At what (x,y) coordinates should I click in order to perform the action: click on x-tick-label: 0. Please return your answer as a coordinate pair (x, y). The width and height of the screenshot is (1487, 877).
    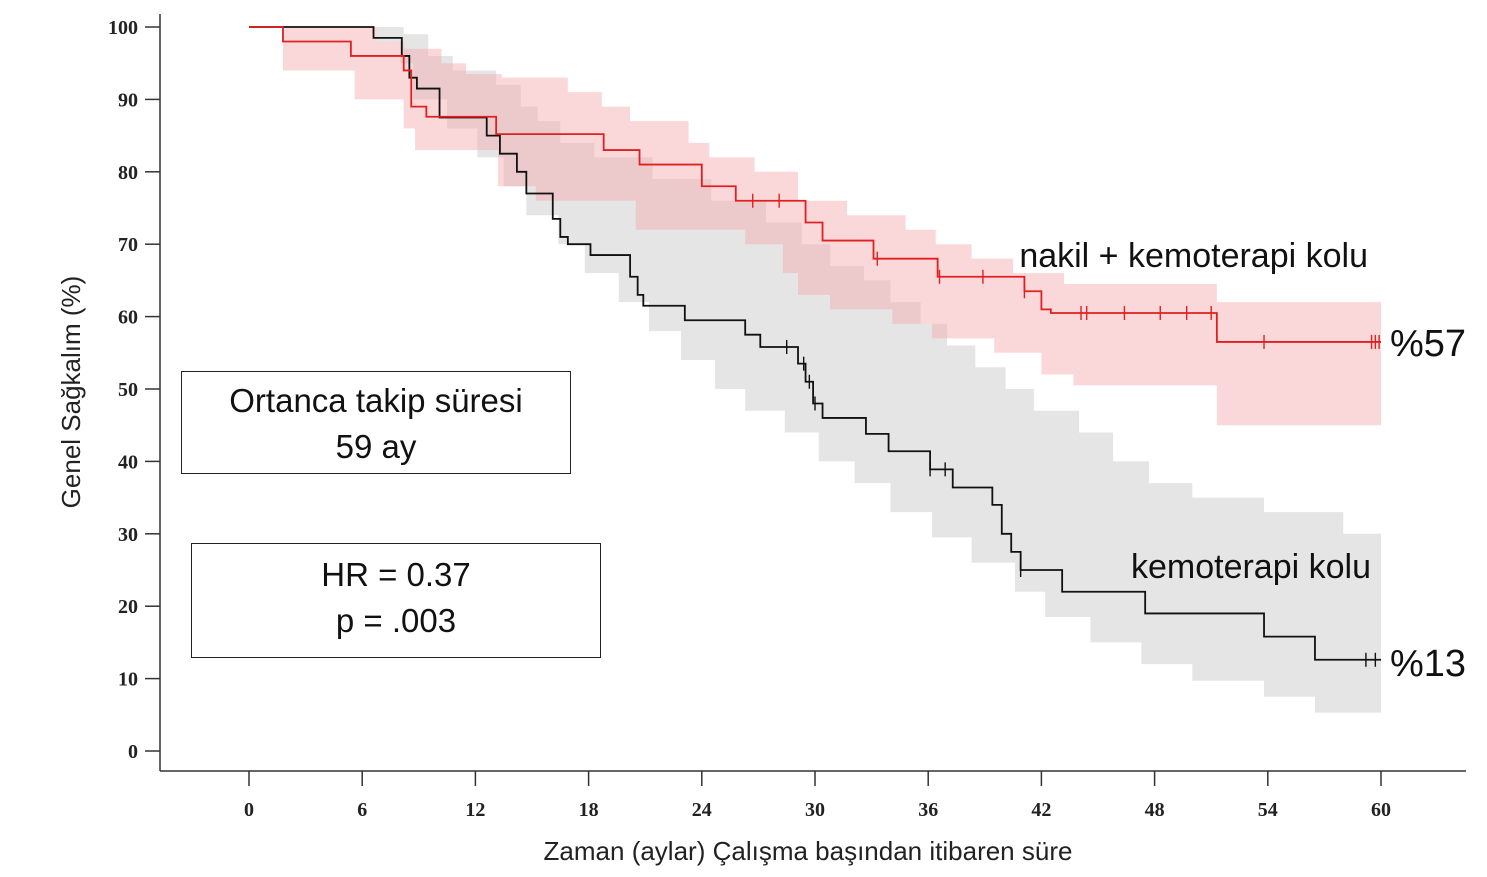
    Looking at the image, I should click on (249, 810).